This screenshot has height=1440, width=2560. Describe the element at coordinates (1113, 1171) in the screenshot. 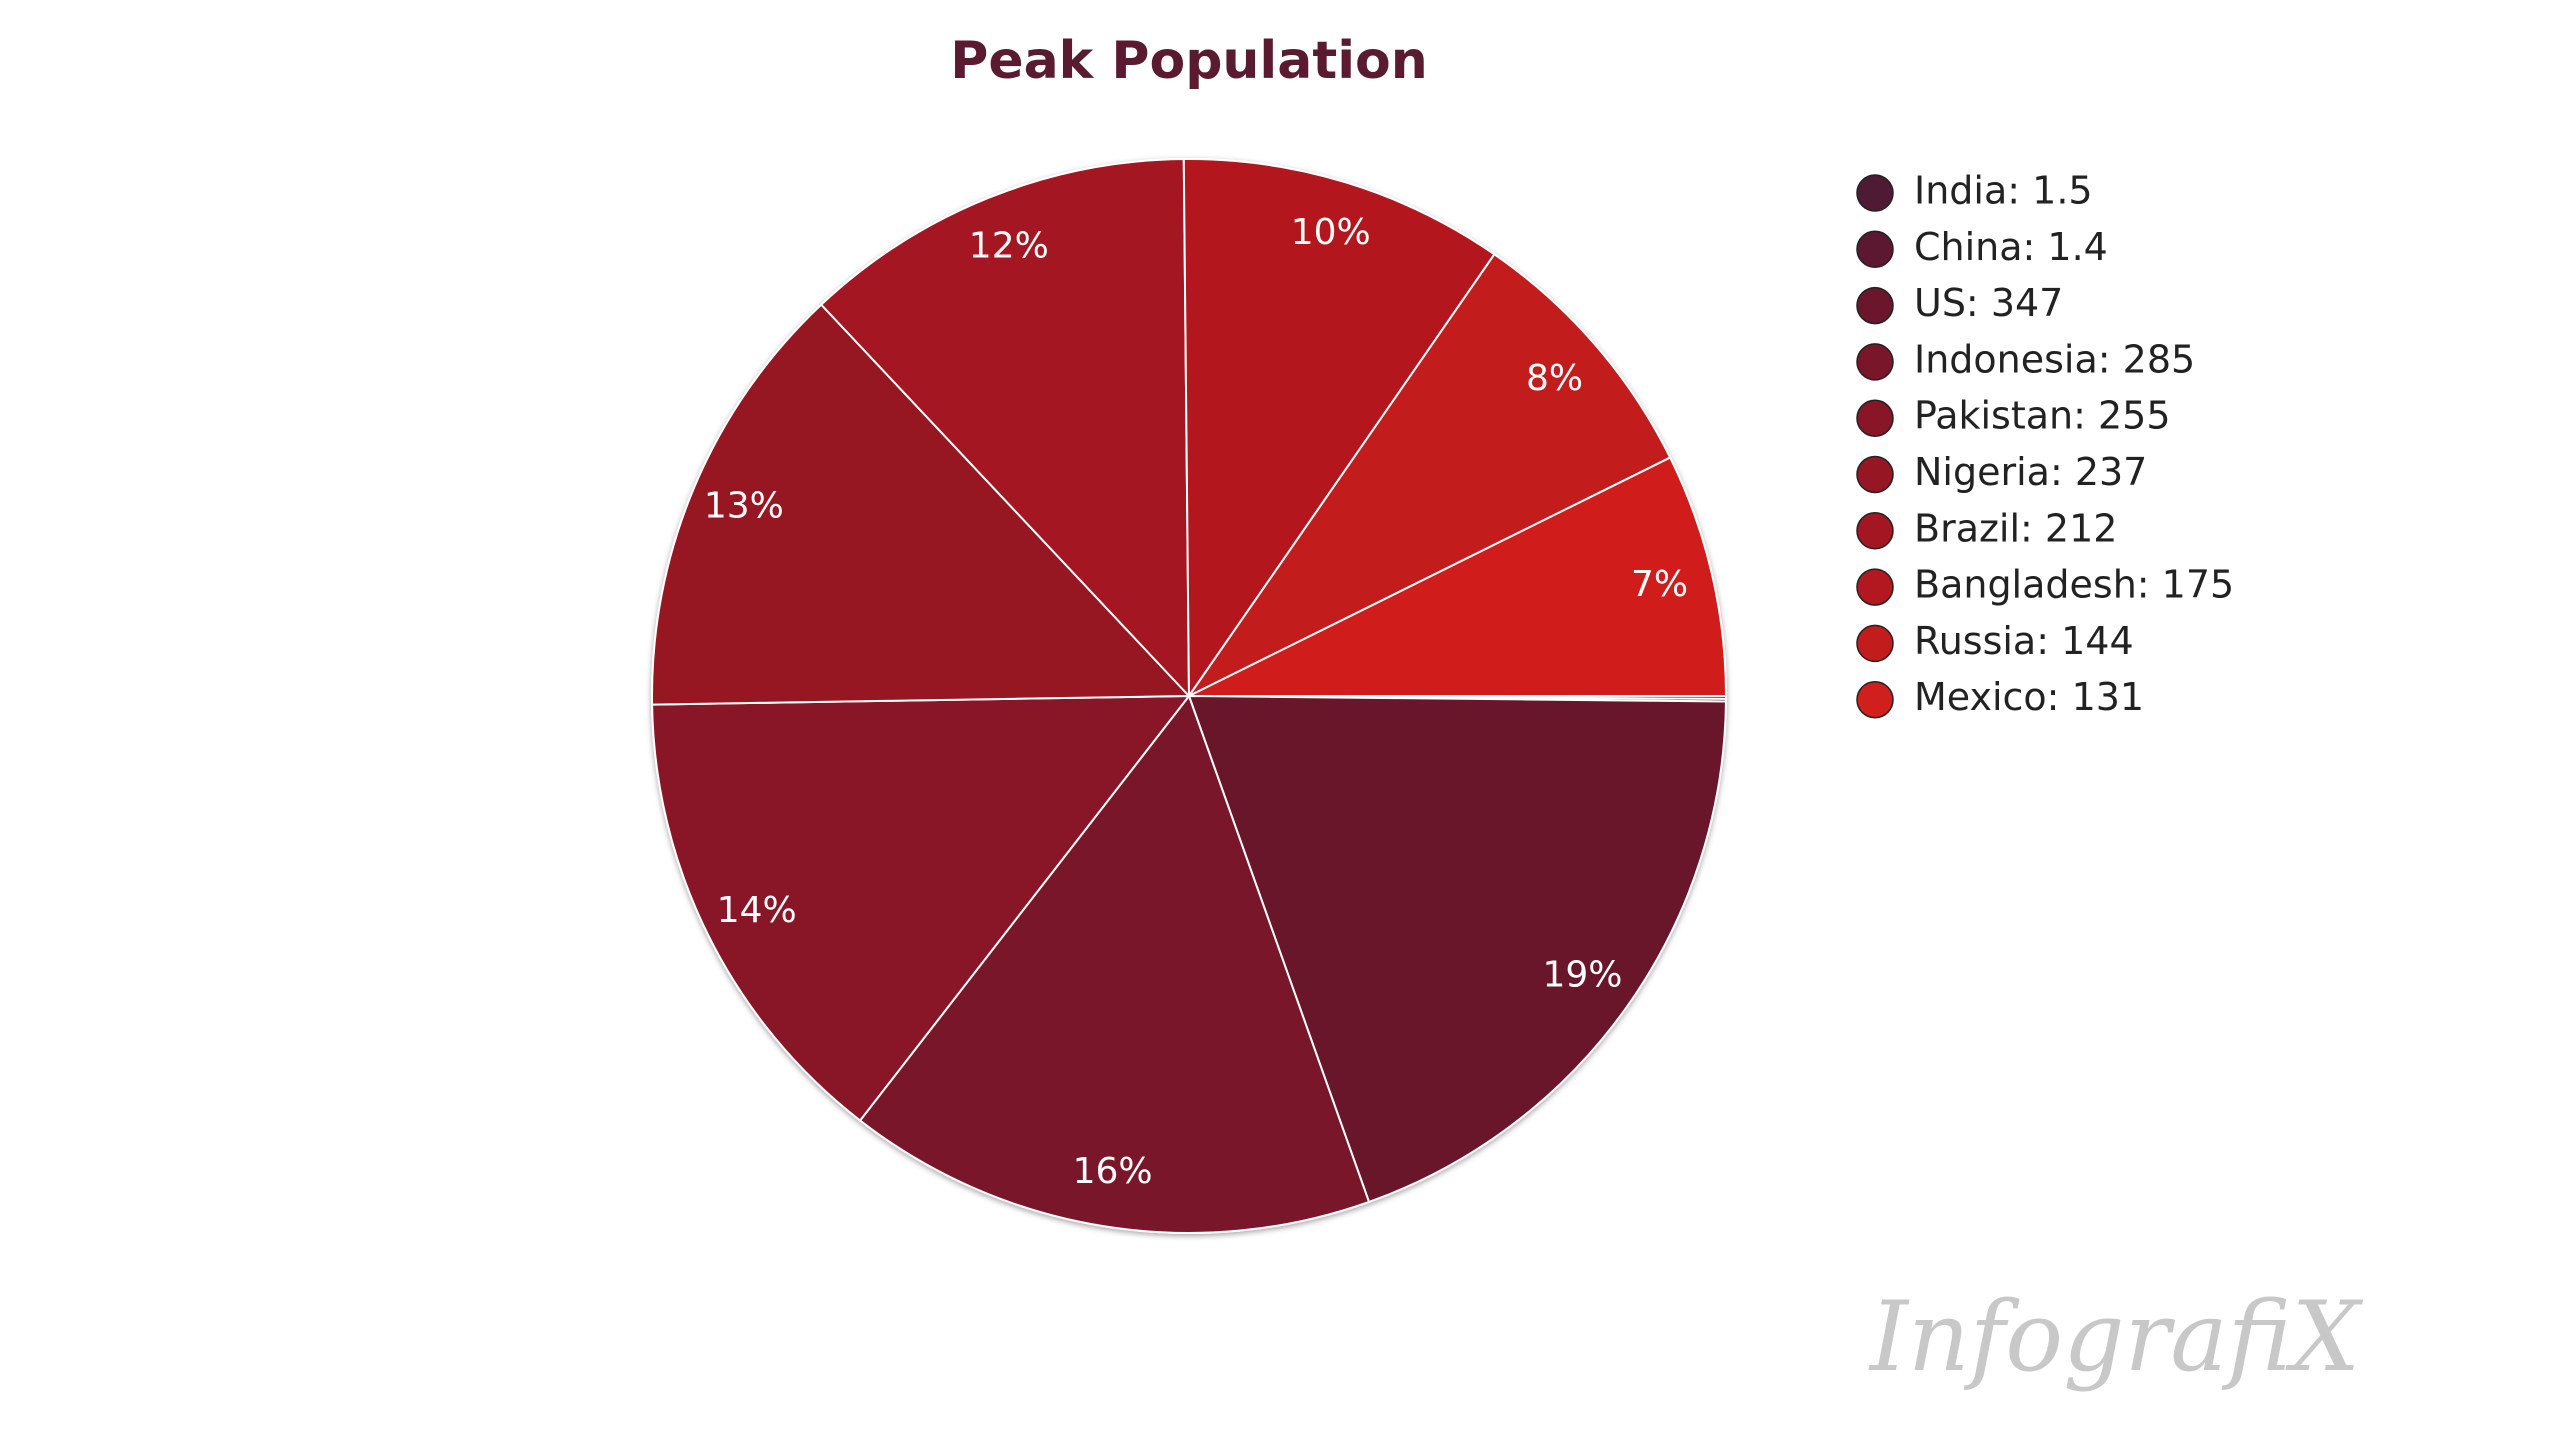

I see `slice-label: 16%` at that location.